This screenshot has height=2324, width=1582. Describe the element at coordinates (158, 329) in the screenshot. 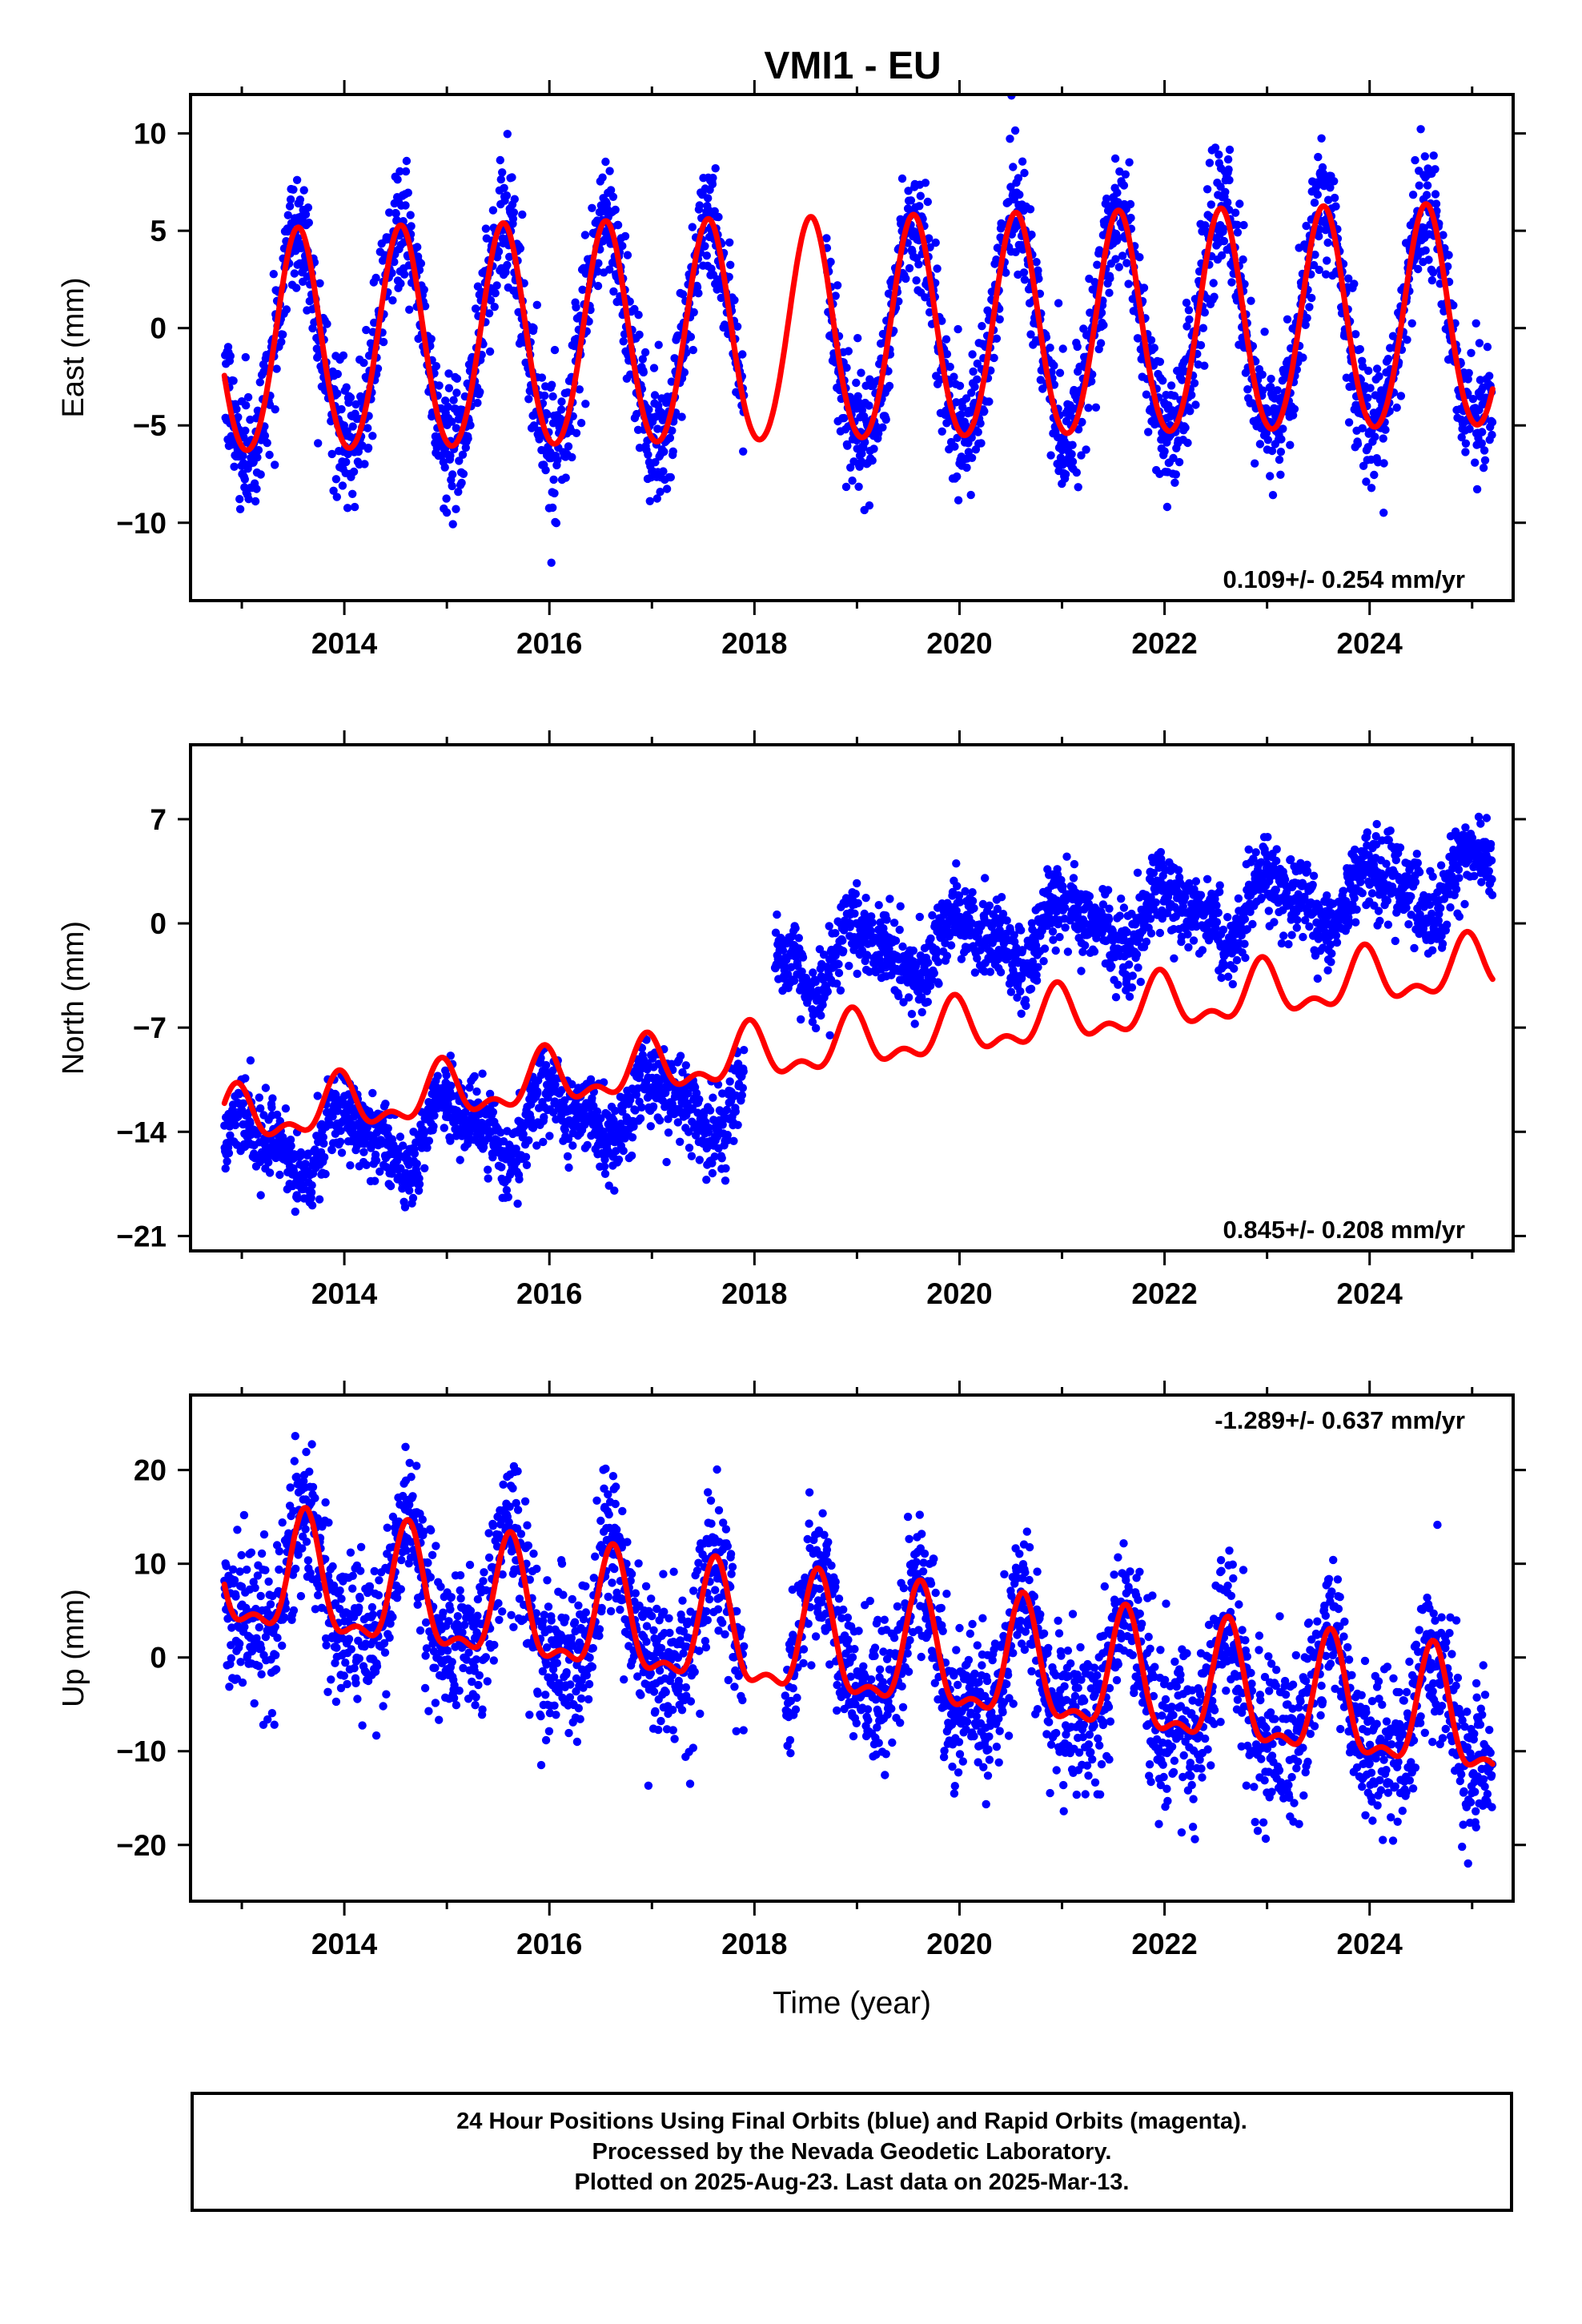

I see `y-tick-label: 0` at that location.